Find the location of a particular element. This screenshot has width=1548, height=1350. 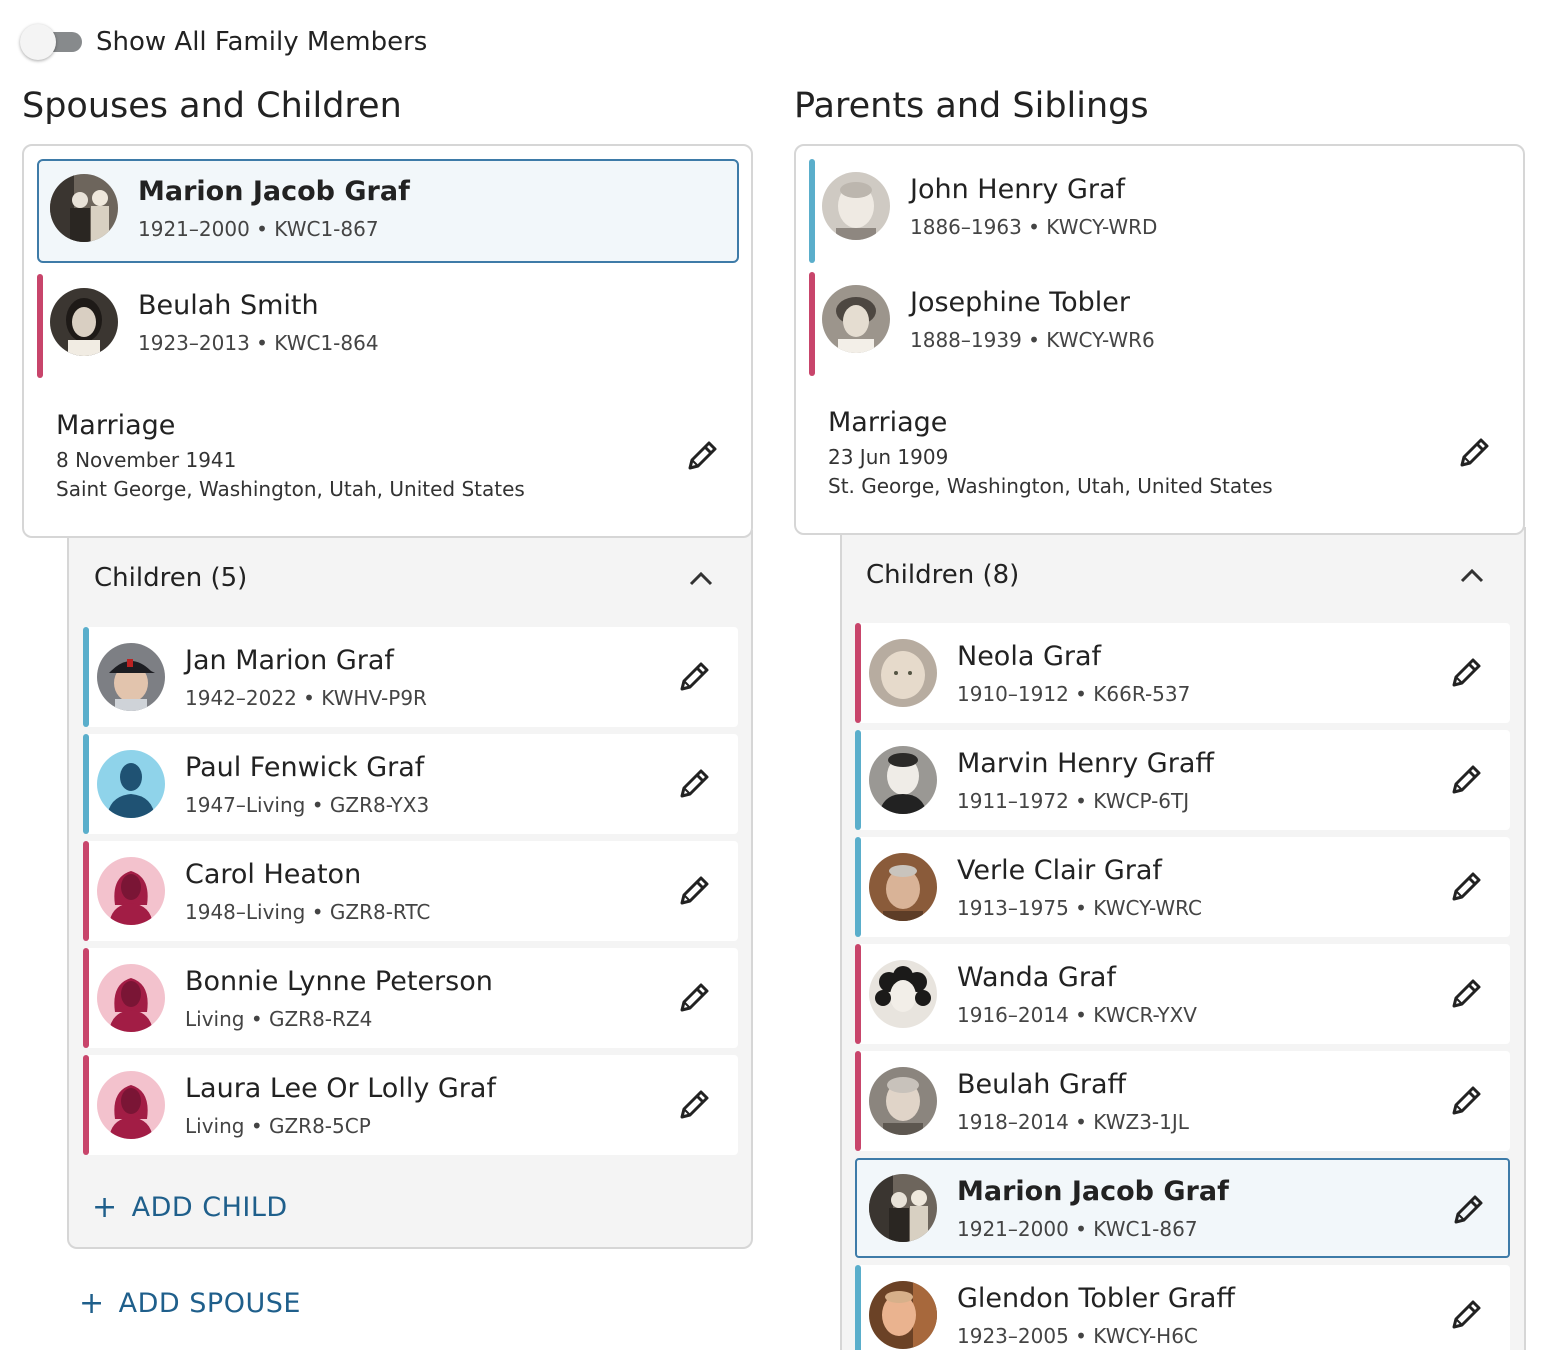

person-meta: 1923–2013 • KWC1-864 is located at coordinates (258, 342).